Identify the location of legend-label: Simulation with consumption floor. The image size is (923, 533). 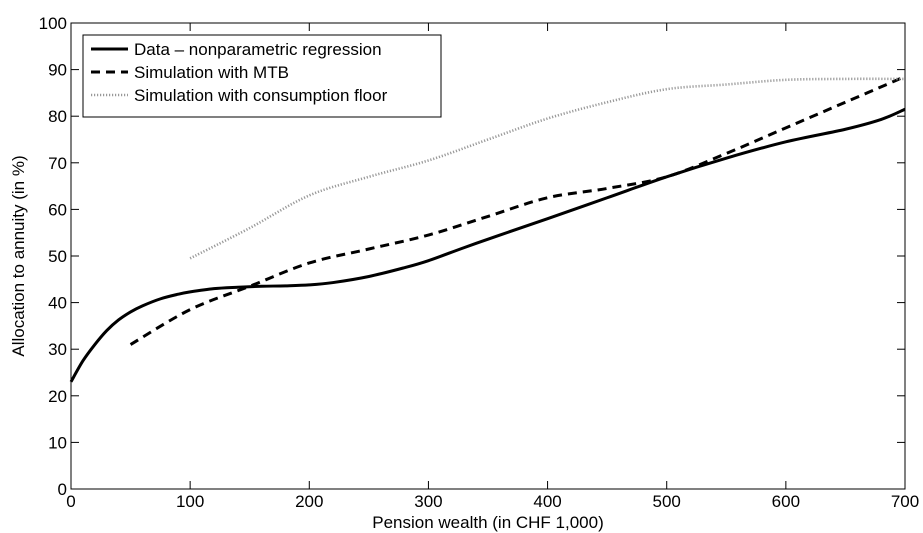
(261, 95).